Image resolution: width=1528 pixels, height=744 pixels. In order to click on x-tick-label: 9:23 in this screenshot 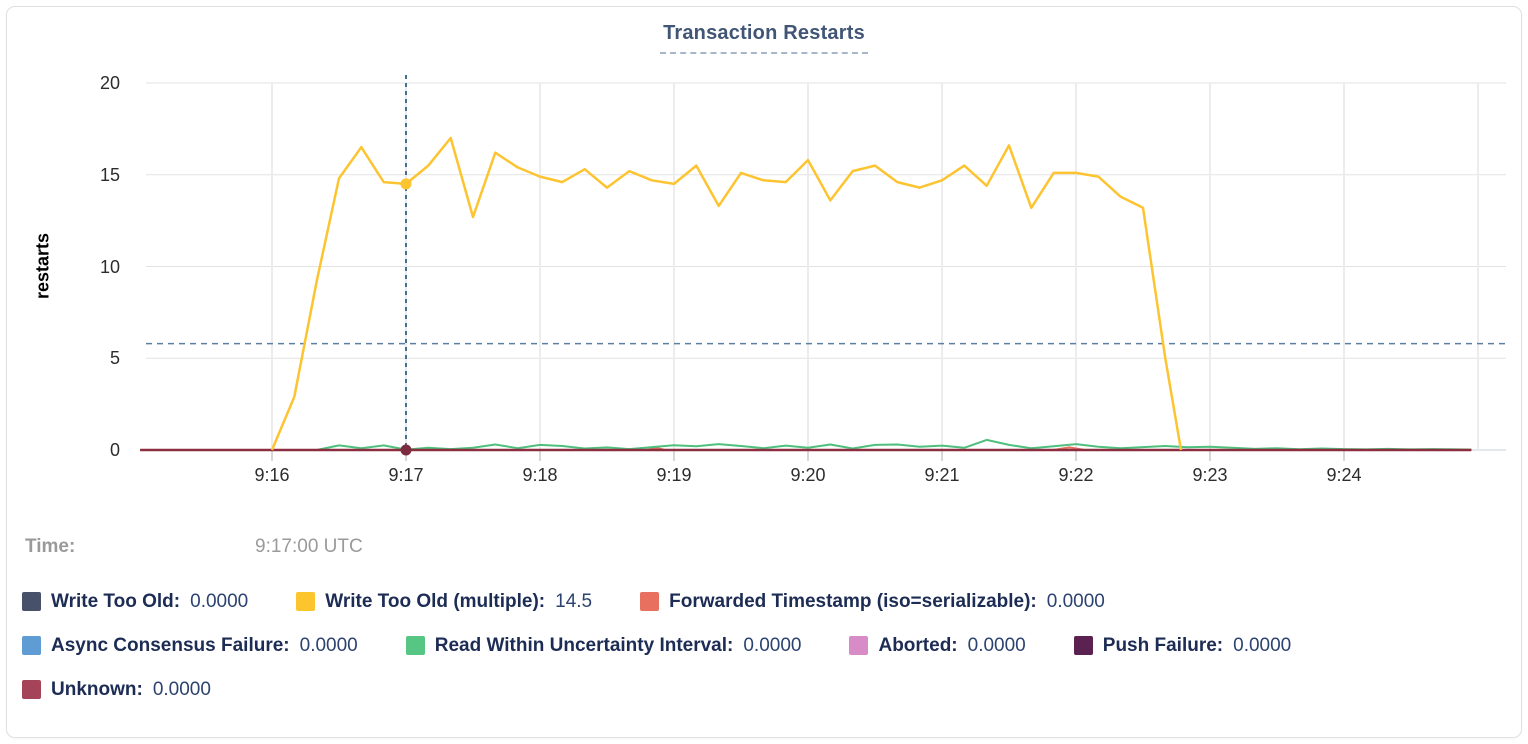, I will do `click(1210, 475)`.